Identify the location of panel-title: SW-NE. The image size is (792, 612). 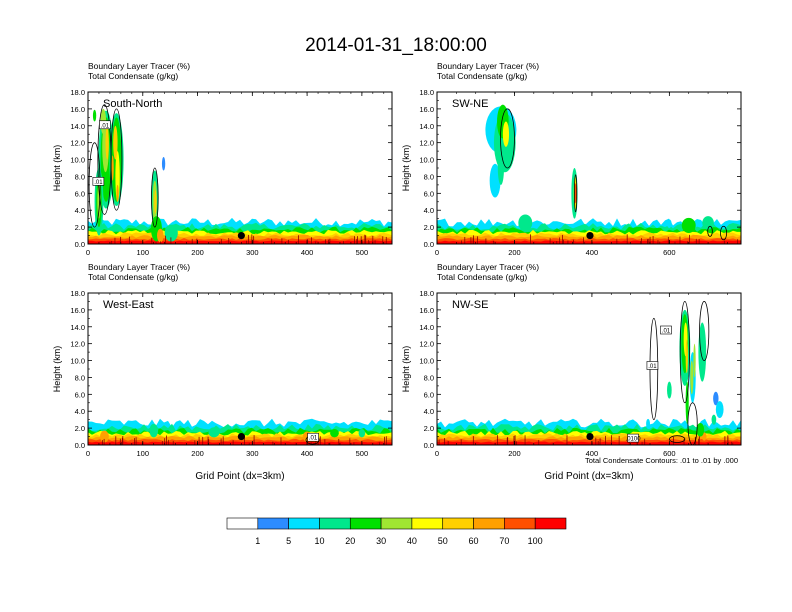
(470, 104).